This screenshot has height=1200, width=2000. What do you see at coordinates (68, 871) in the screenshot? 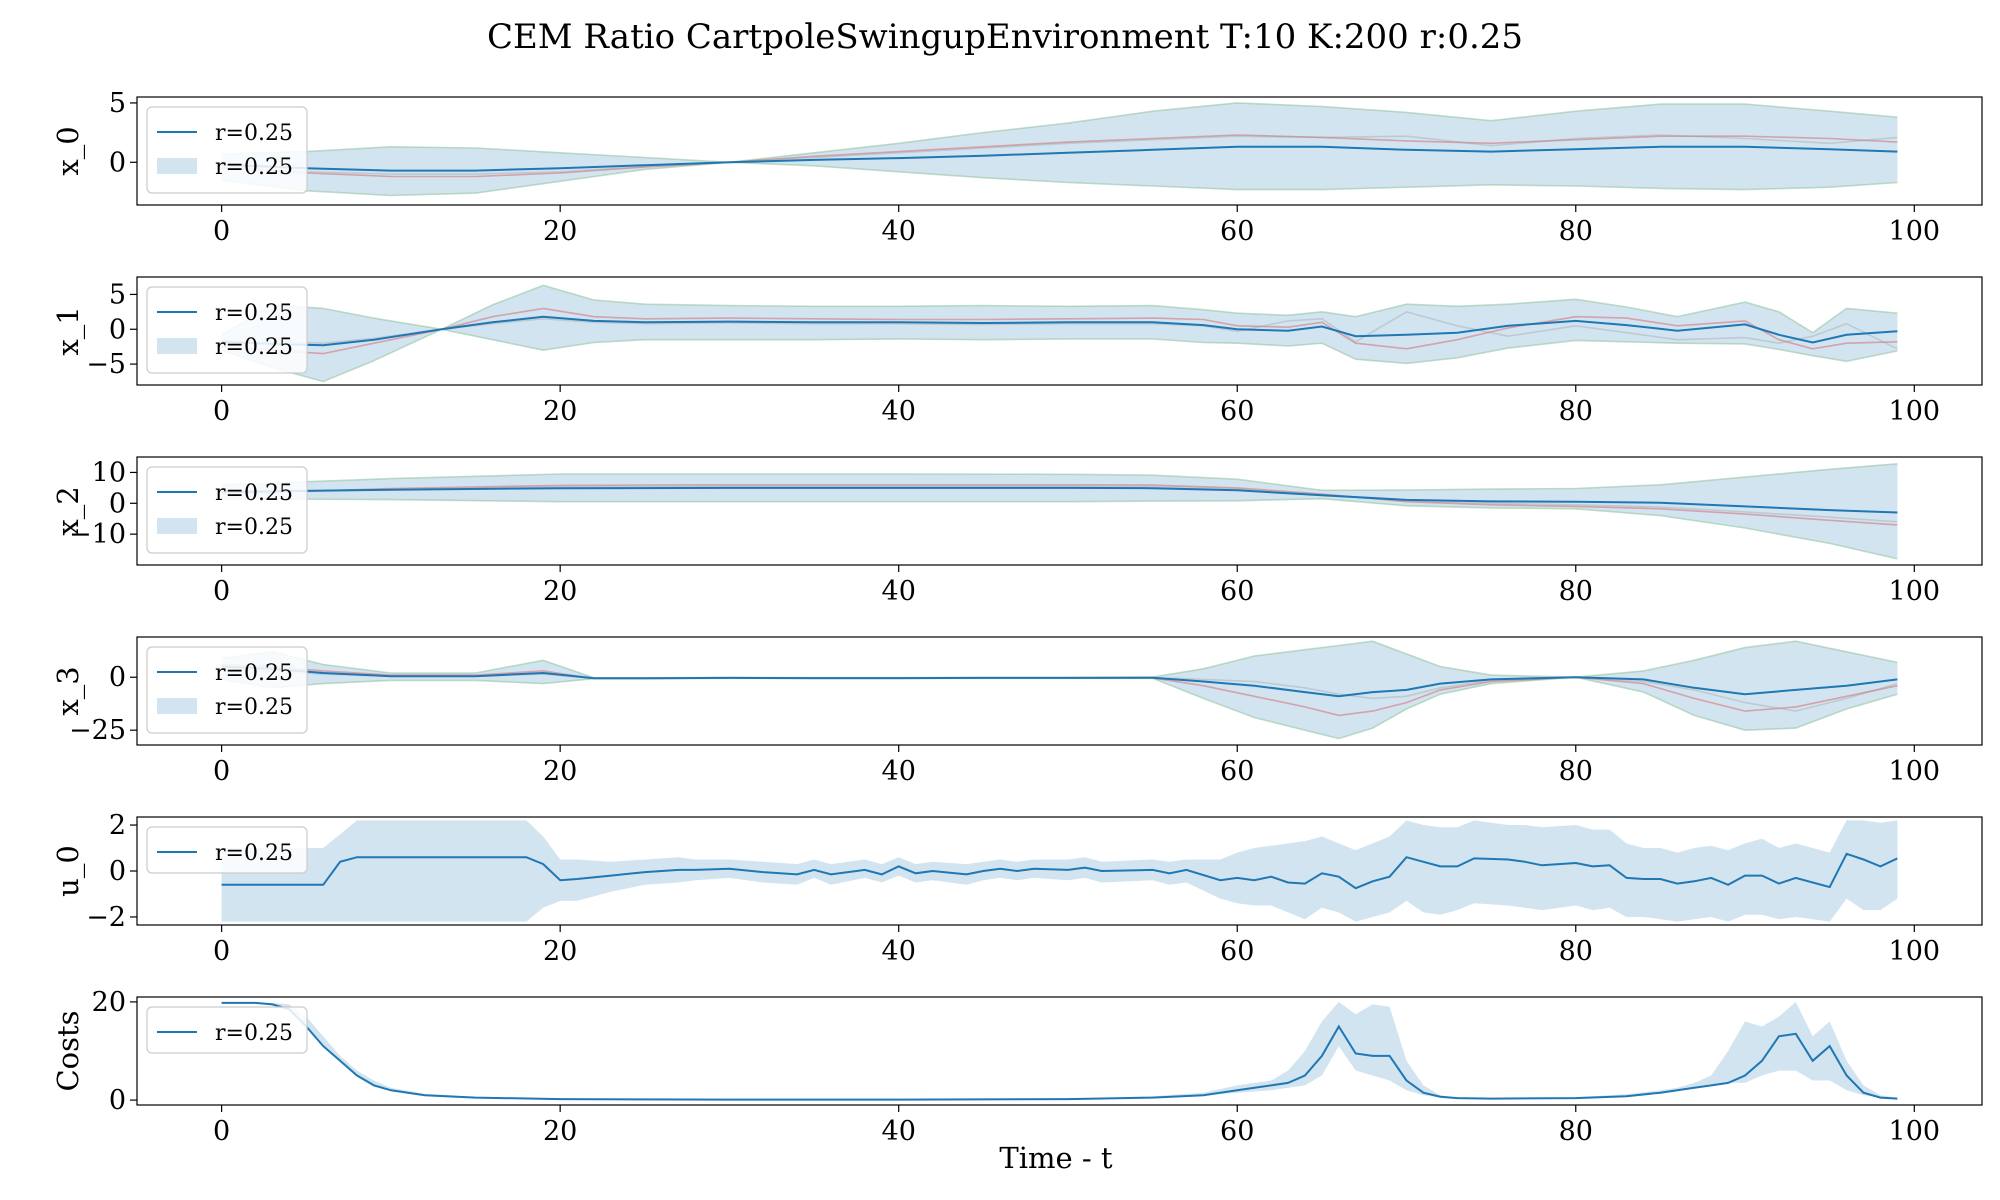
I see `y-axis-label: u_0` at bounding box center [68, 871].